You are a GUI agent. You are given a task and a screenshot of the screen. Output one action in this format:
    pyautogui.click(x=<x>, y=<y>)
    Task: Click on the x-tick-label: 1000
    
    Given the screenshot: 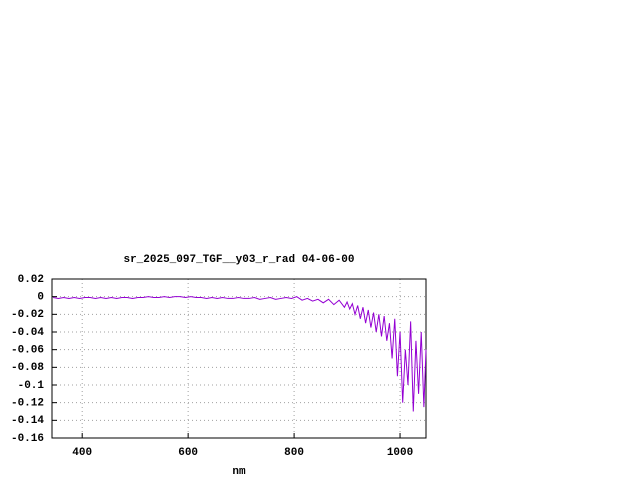 What is the action you would take?
    pyautogui.click(x=400, y=453)
    